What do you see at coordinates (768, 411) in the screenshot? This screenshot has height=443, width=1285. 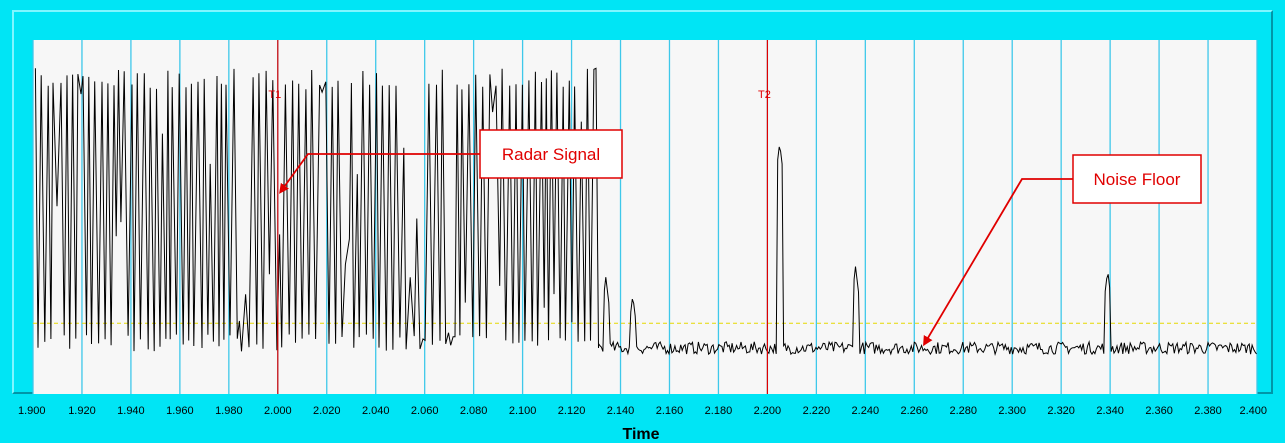 I see `x-tick-label: 2.200` at bounding box center [768, 411].